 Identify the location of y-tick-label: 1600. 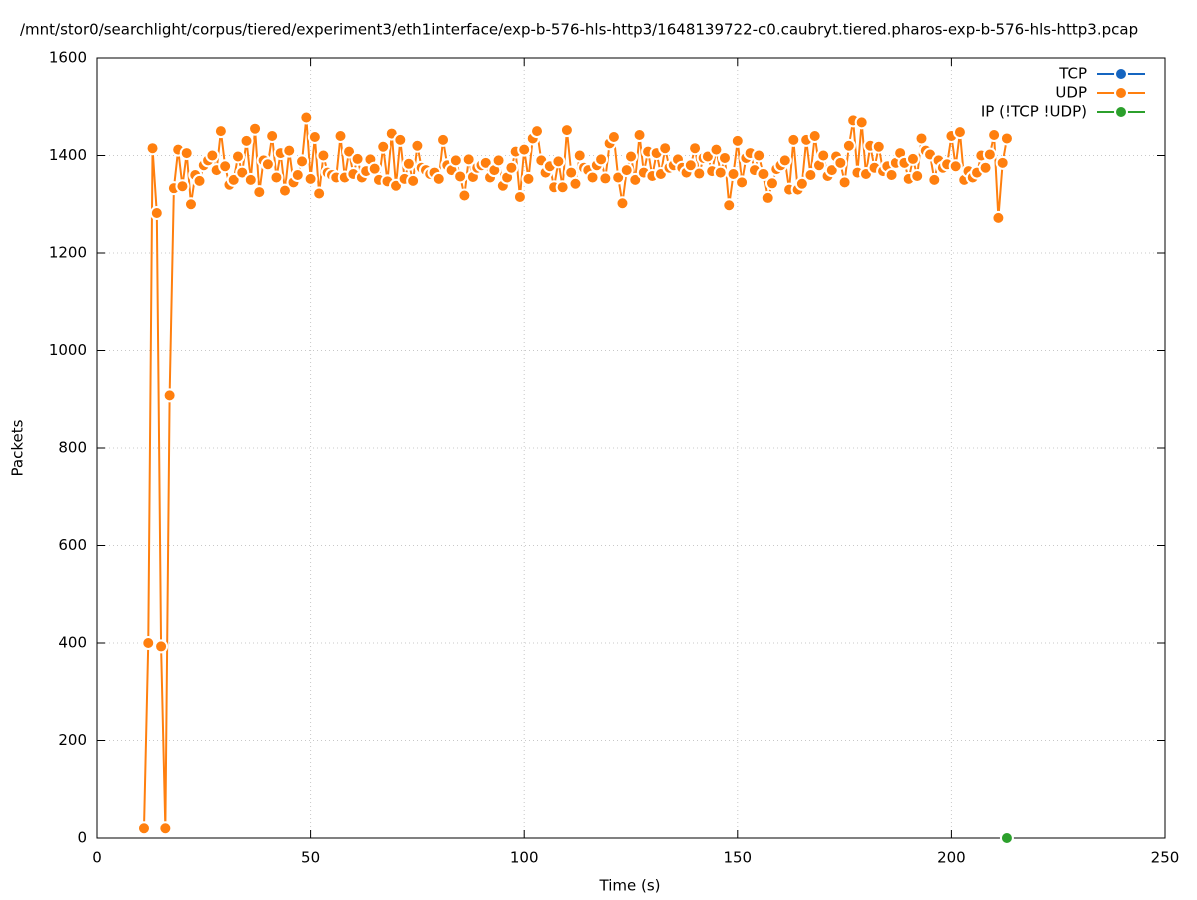
(68, 58).